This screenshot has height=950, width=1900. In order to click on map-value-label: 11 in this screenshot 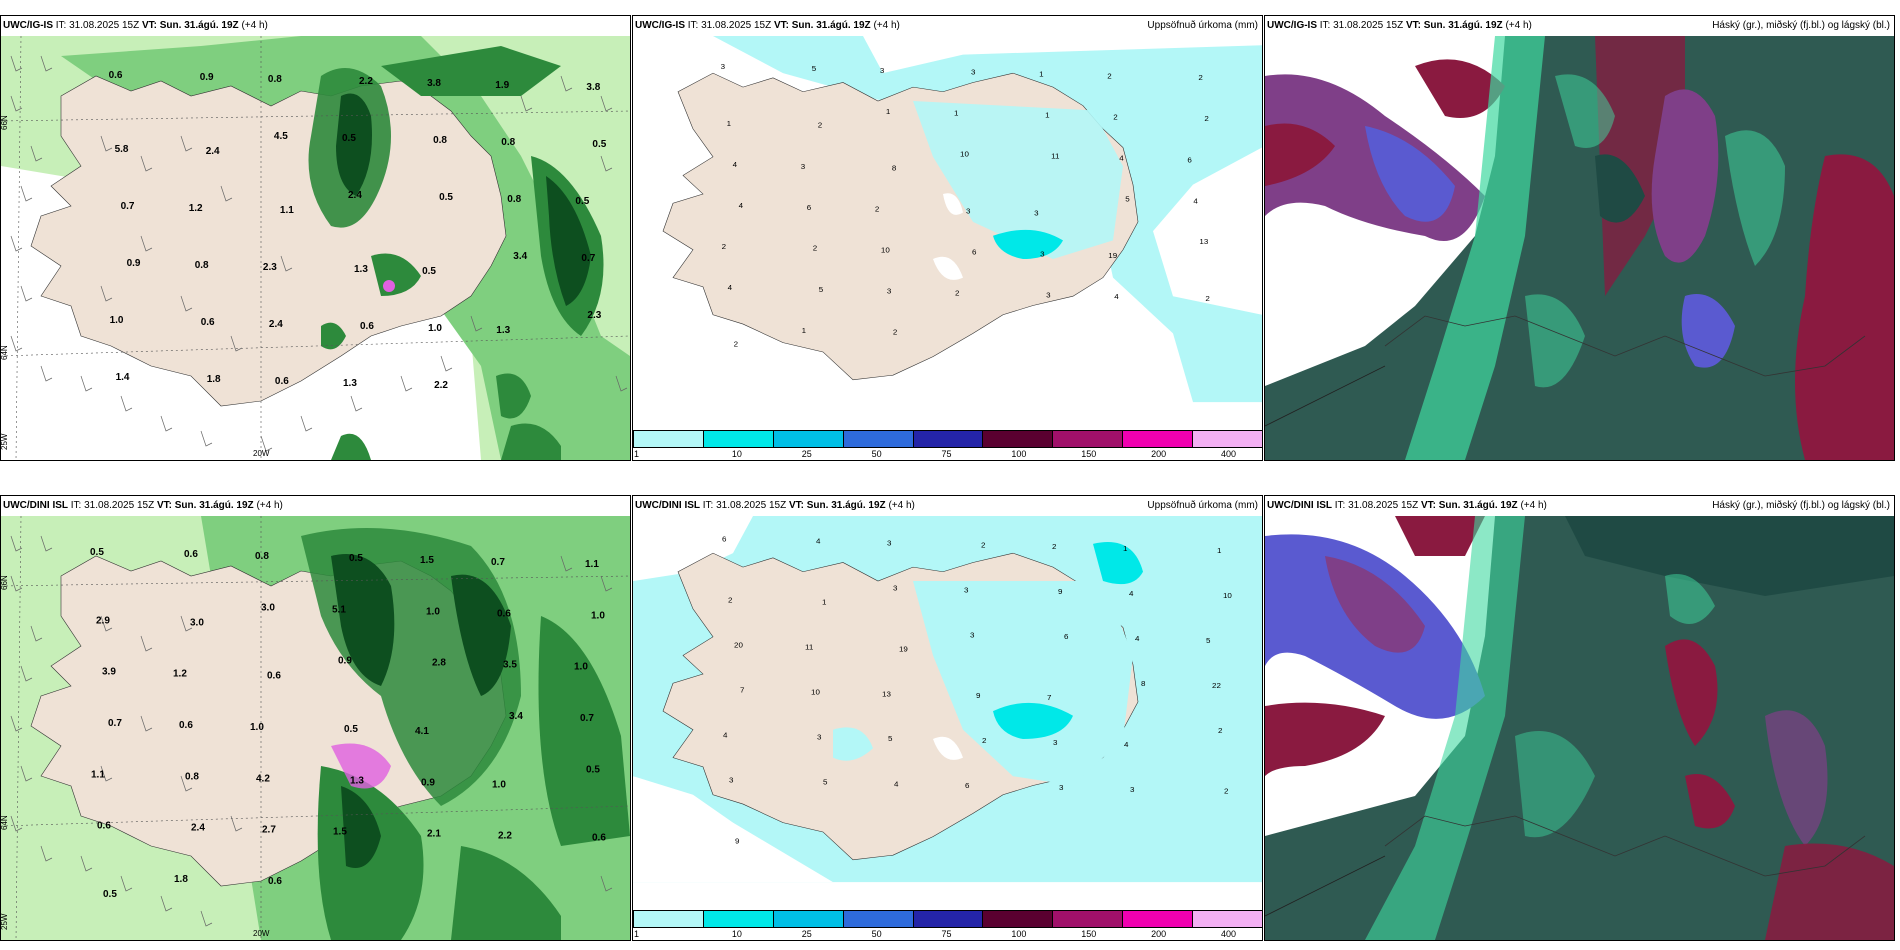, I will do `click(1055, 156)`.